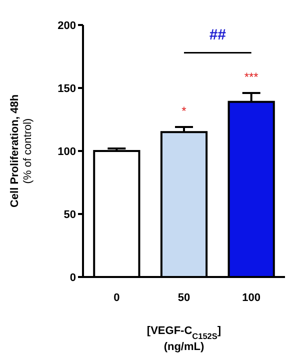  What do you see at coordinates (67, 152) in the screenshot?
I see `y-tick-label: 100` at bounding box center [67, 152].